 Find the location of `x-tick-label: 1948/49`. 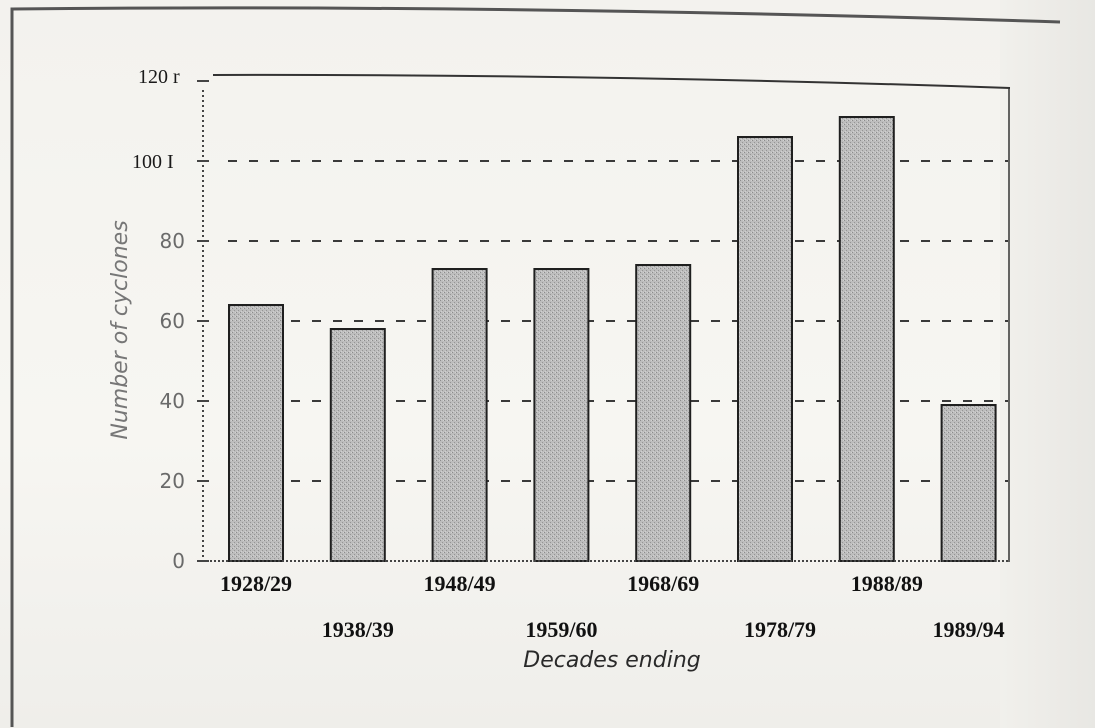

x-tick-label: 1948/49 is located at coordinates (460, 583).